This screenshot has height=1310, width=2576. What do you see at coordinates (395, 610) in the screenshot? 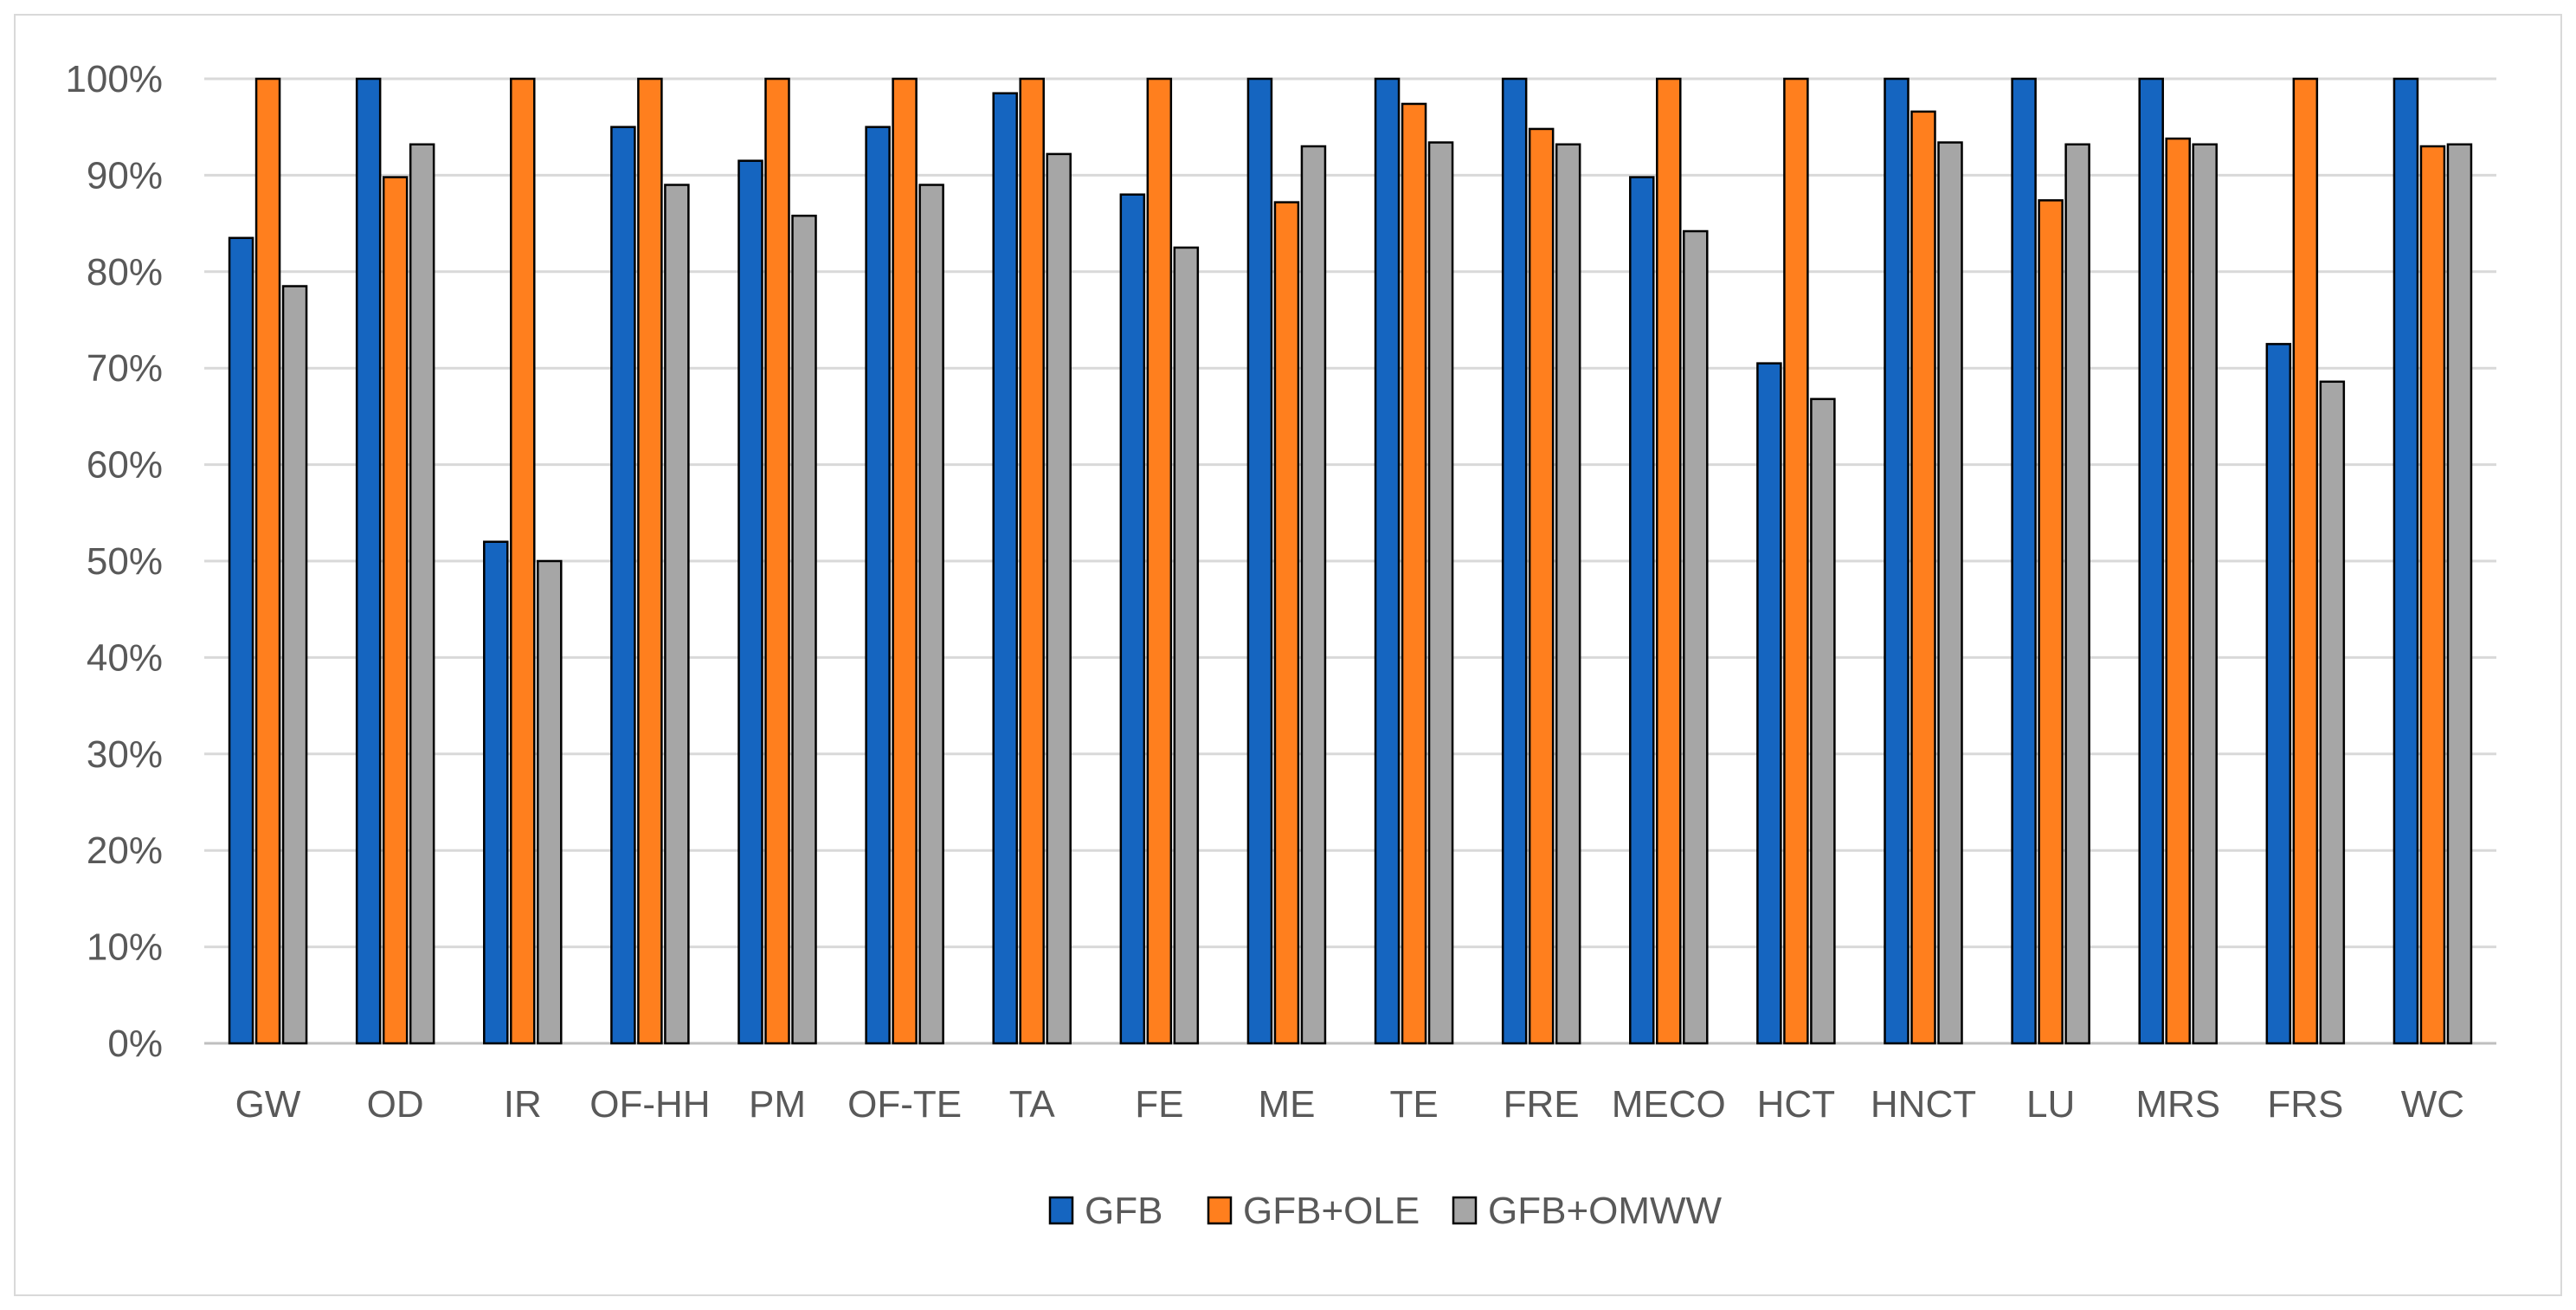
I see `bar-gfb-ole-od` at bounding box center [395, 610].